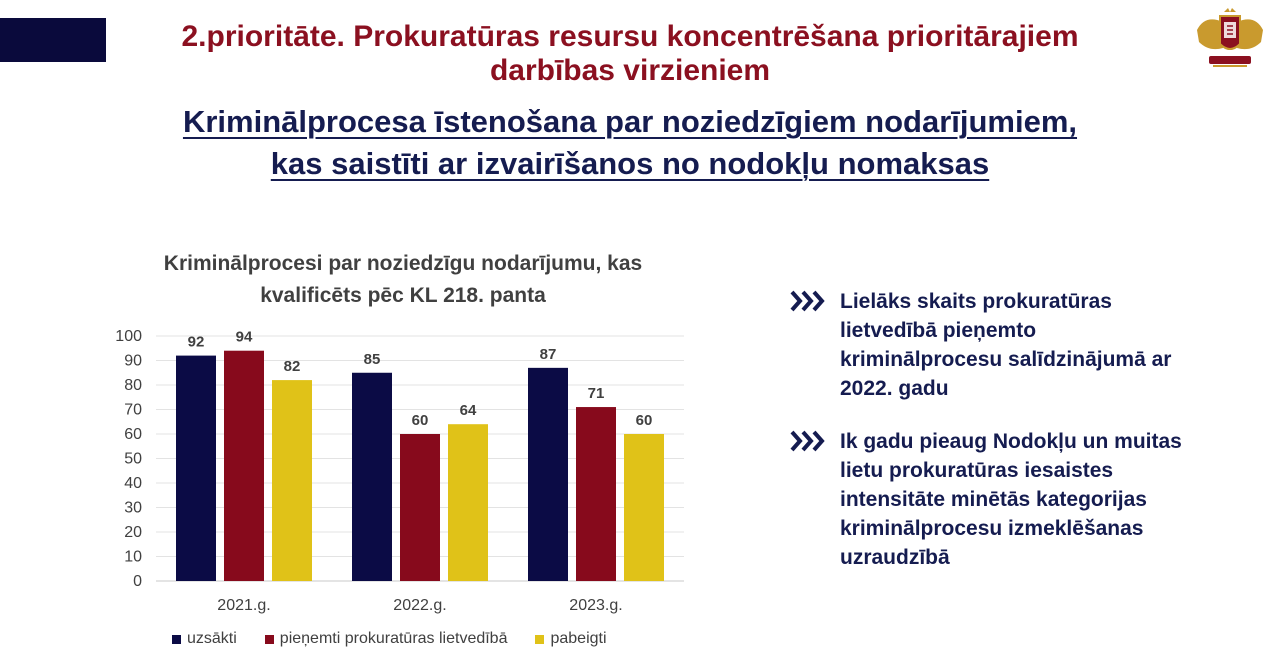 The image size is (1277, 672). Describe the element at coordinates (133, 385) in the screenshot. I see `y-tick-label: 80` at that location.